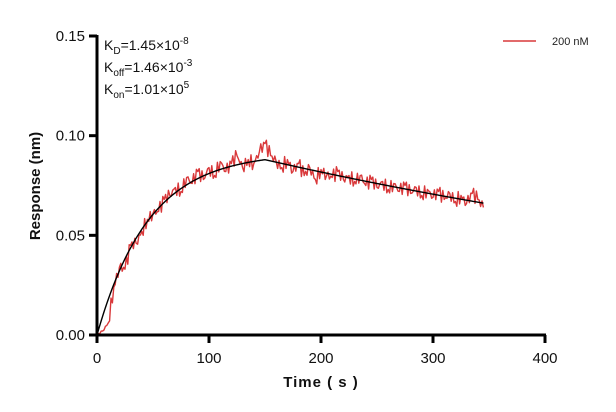 The image size is (616, 412). Describe the element at coordinates (321, 382) in the screenshot. I see `x-axis-label: Time ( s )` at that location.